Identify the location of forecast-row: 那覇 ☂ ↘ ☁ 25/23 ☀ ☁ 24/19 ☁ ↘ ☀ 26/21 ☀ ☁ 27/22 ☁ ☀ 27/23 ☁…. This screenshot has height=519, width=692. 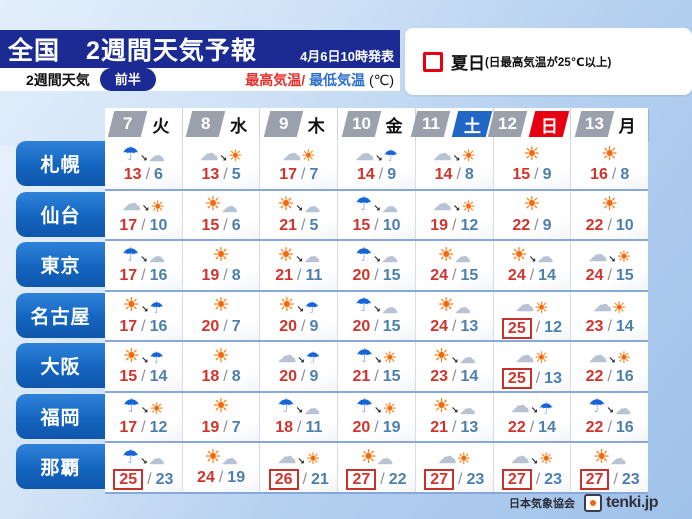
(332, 468).